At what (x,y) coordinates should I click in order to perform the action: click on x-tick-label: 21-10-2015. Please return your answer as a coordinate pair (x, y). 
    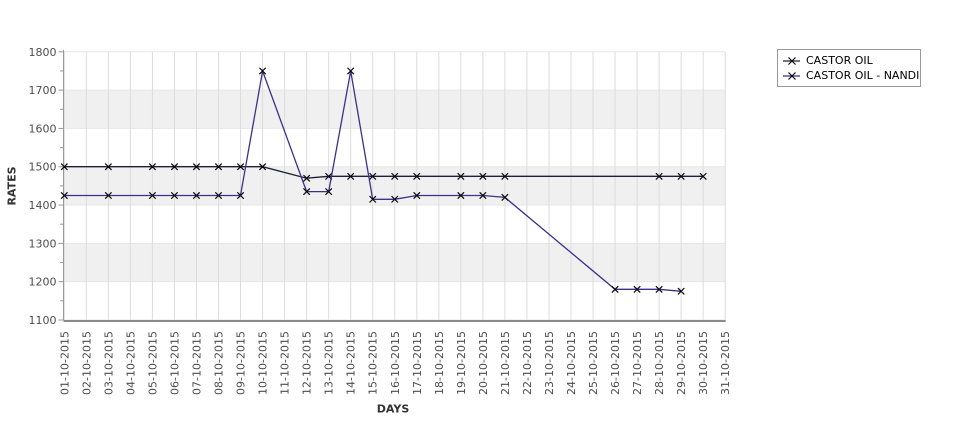
    Looking at the image, I should click on (505, 363).